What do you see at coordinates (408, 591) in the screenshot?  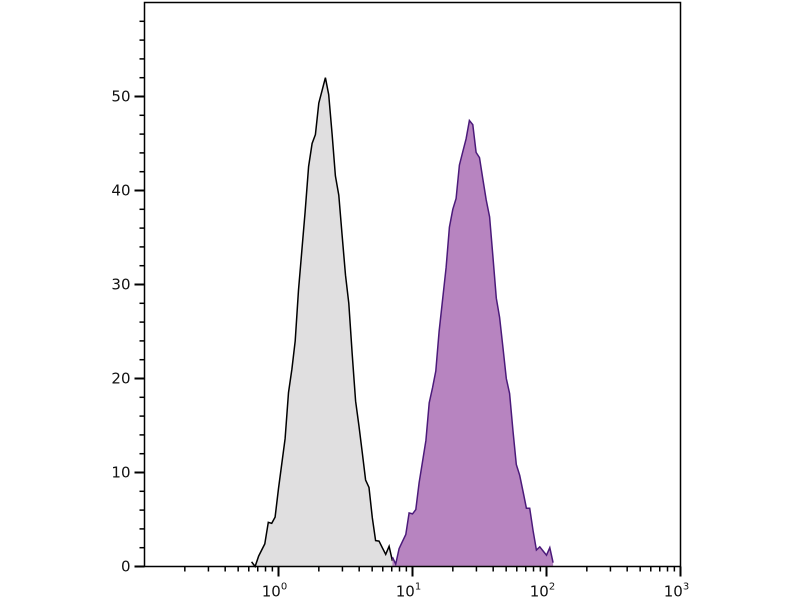 I see `x-tick-label: 10¹` at bounding box center [408, 591].